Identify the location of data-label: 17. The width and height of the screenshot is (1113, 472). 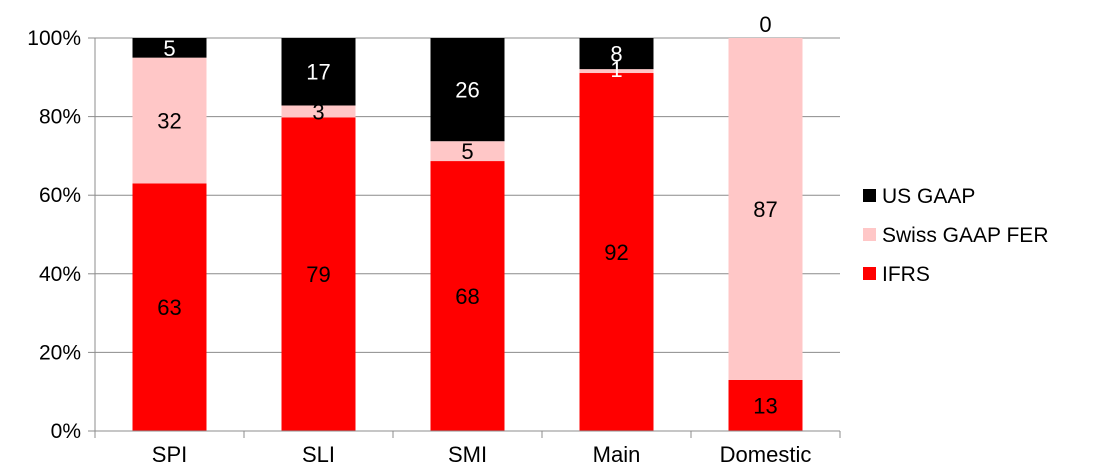
(318, 72).